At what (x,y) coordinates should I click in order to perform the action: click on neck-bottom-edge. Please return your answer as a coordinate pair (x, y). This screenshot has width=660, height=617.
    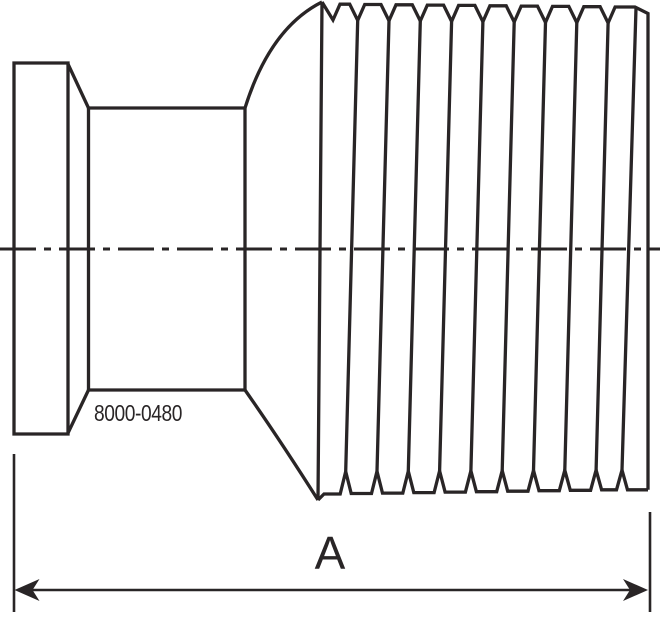
    Looking at the image, I should click on (78, 411).